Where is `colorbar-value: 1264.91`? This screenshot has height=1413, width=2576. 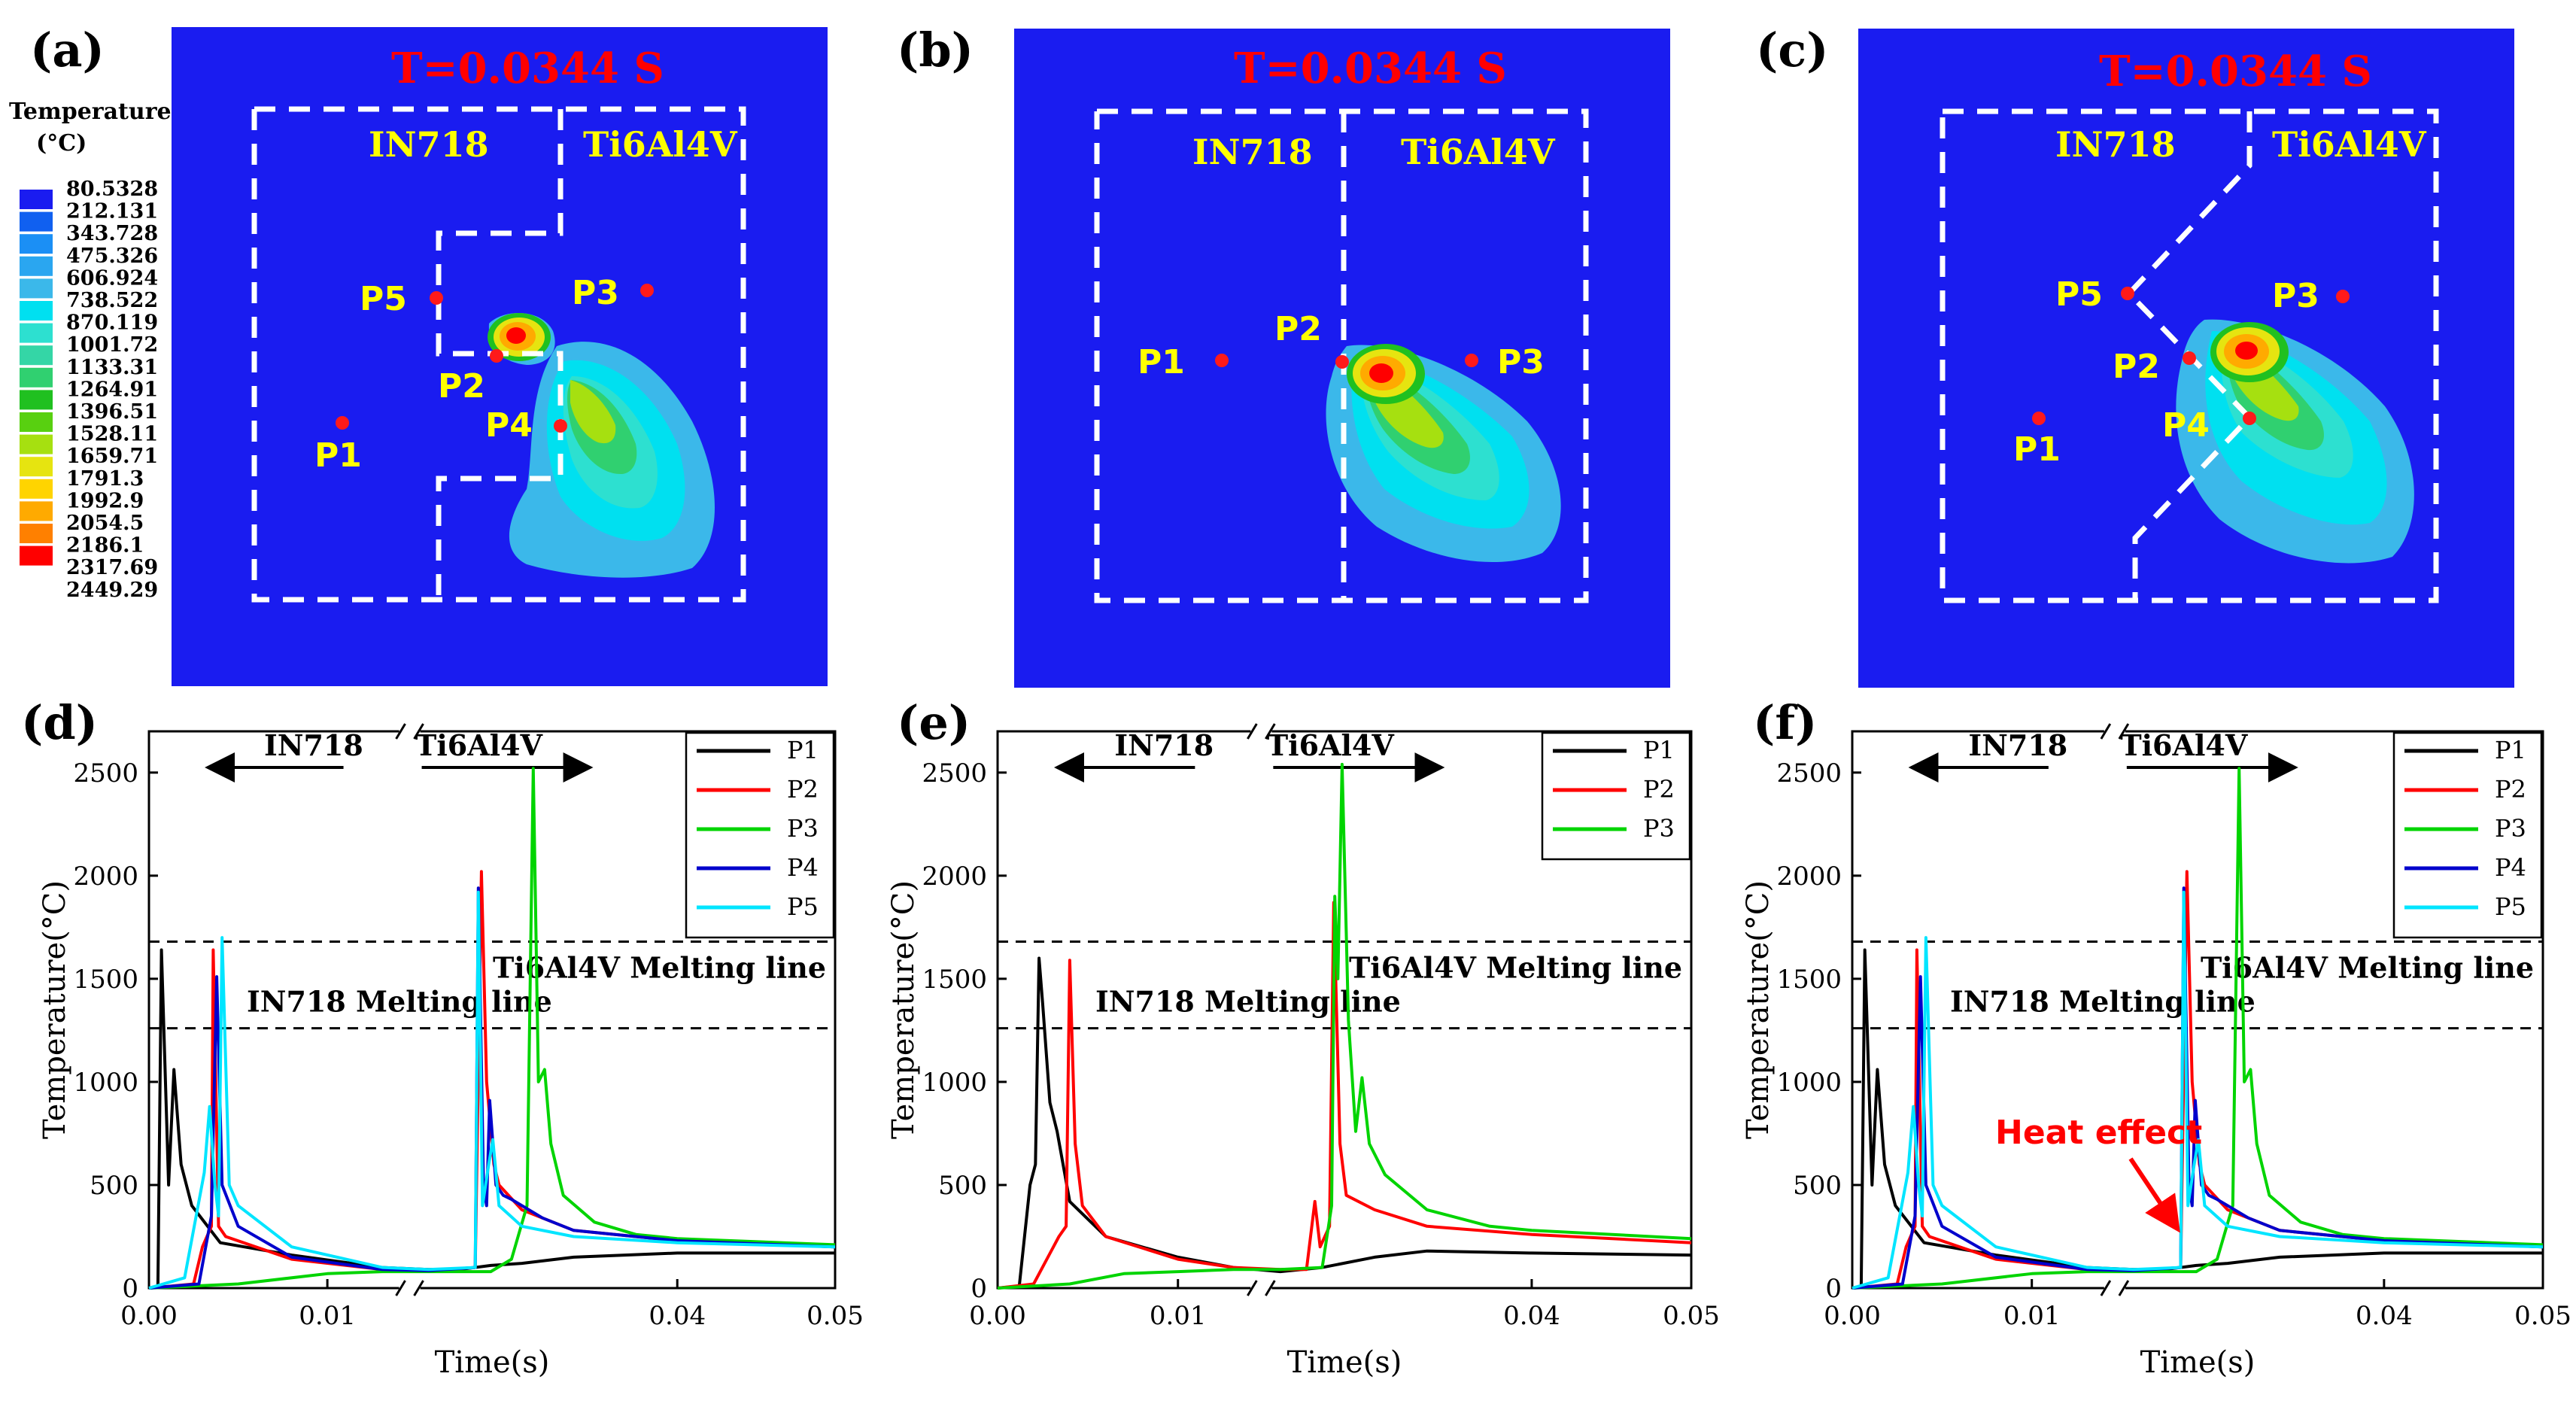 colorbar-value: 1264.91 is located at coordinates (112, 389).